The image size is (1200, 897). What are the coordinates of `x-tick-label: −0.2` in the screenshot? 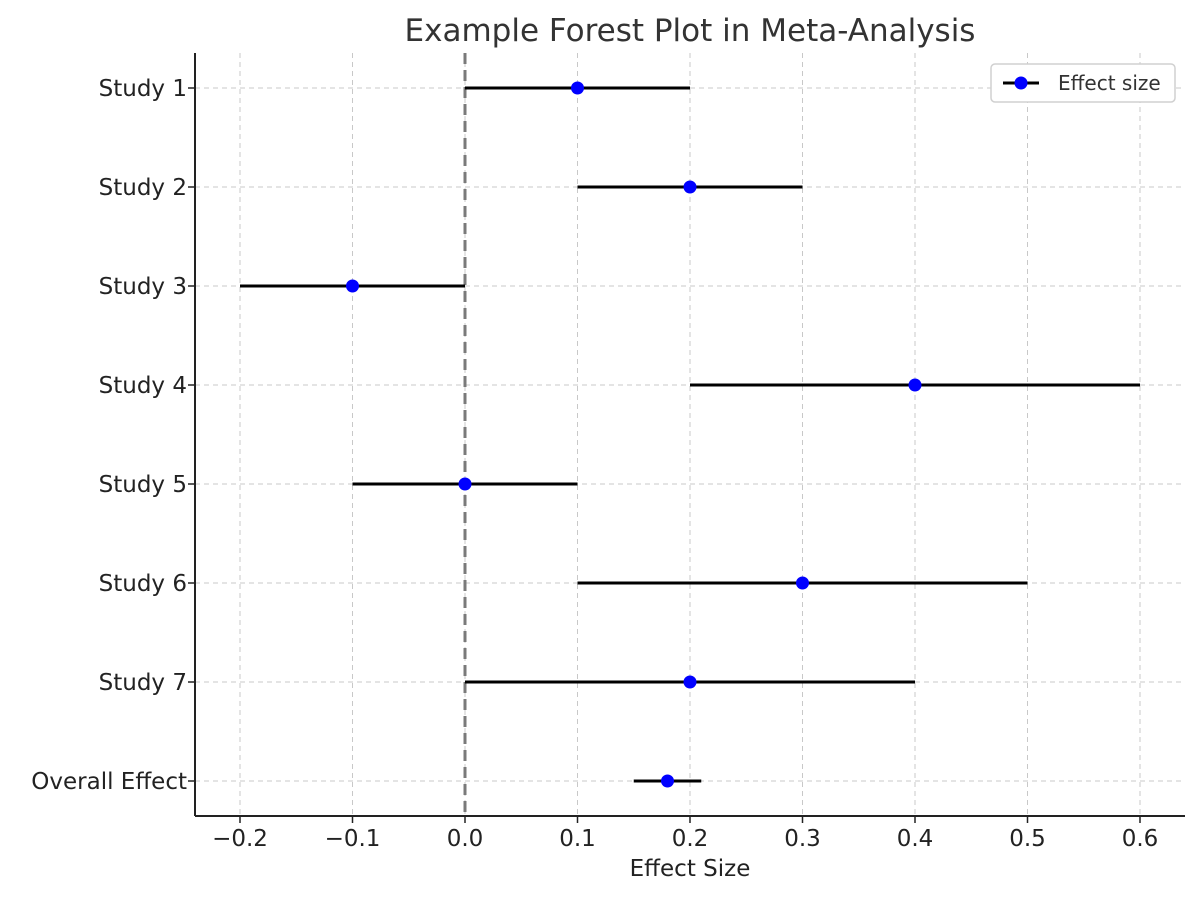 It's located at (240, 839).